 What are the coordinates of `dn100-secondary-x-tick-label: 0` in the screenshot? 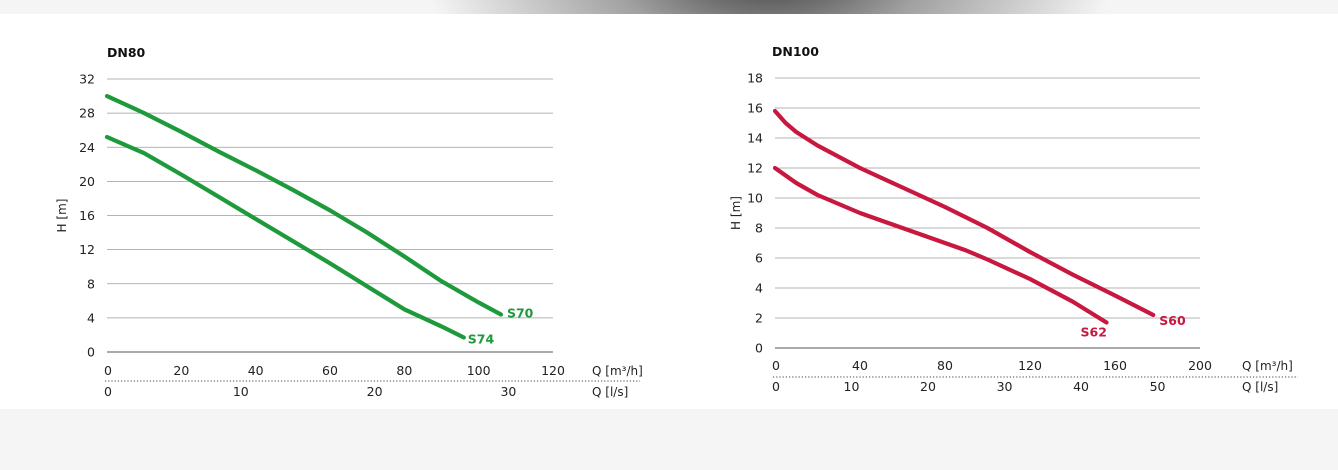 It's located at (776, 386).